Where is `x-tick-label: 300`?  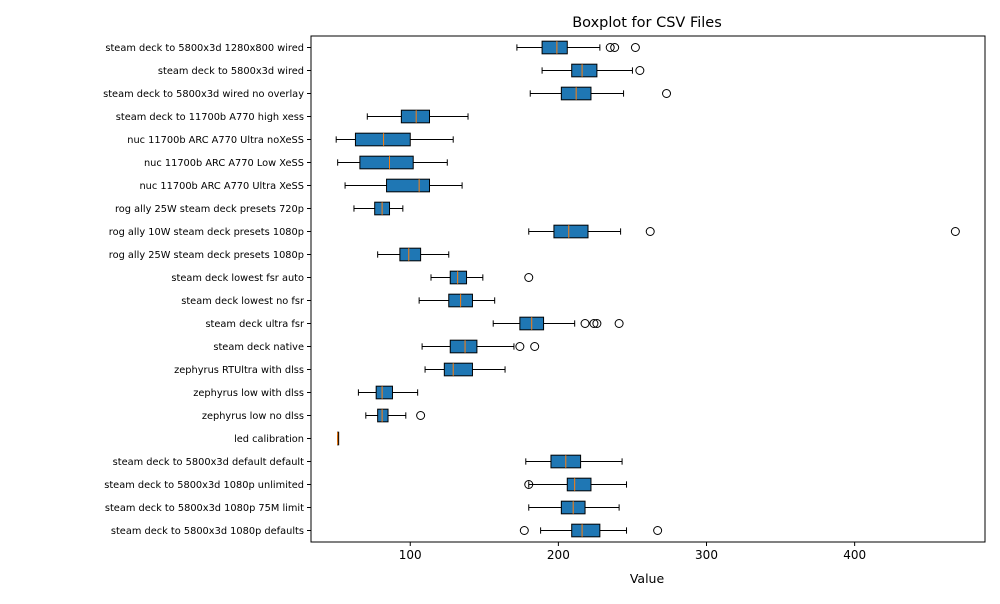 x-tick-label: 300 is located at coordinates (706, 555).